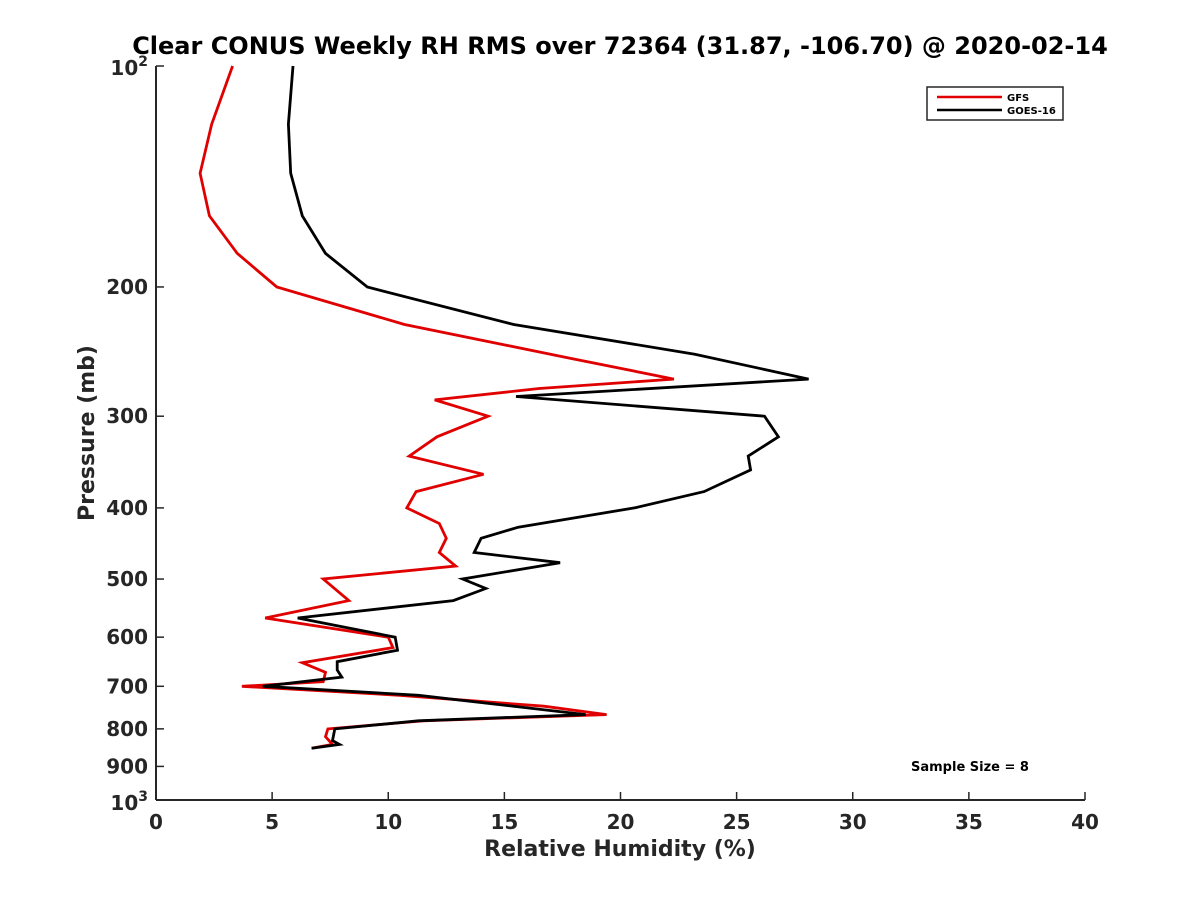 Image resolution: width=1200 pixels, height=904 pixels. Describe the element at coordinates (127, 637) in the screenshot. I see `y-tick-label: 600` at that location.